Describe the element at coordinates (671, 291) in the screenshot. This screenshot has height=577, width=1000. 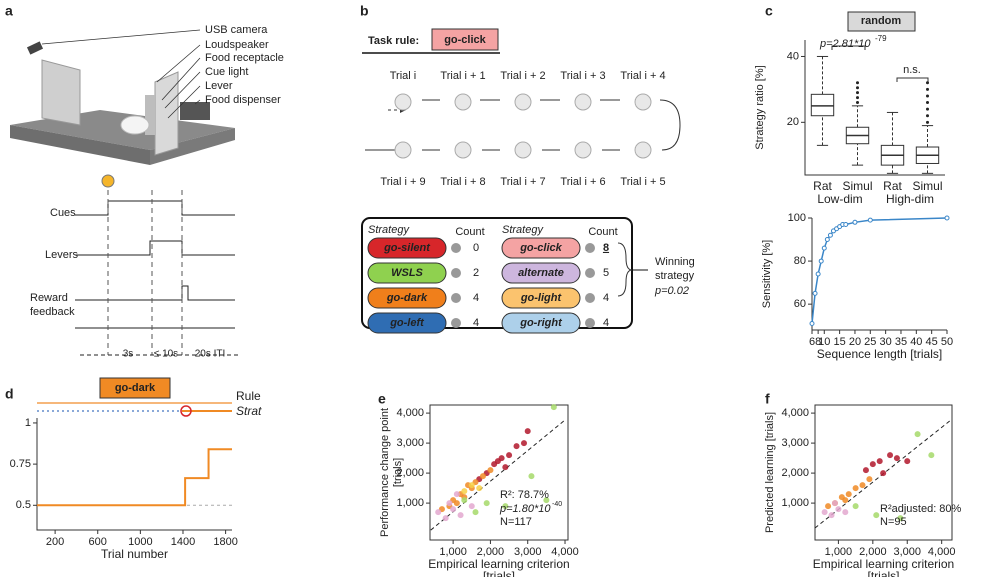
I see `winning-label: p=0.02` at that location.